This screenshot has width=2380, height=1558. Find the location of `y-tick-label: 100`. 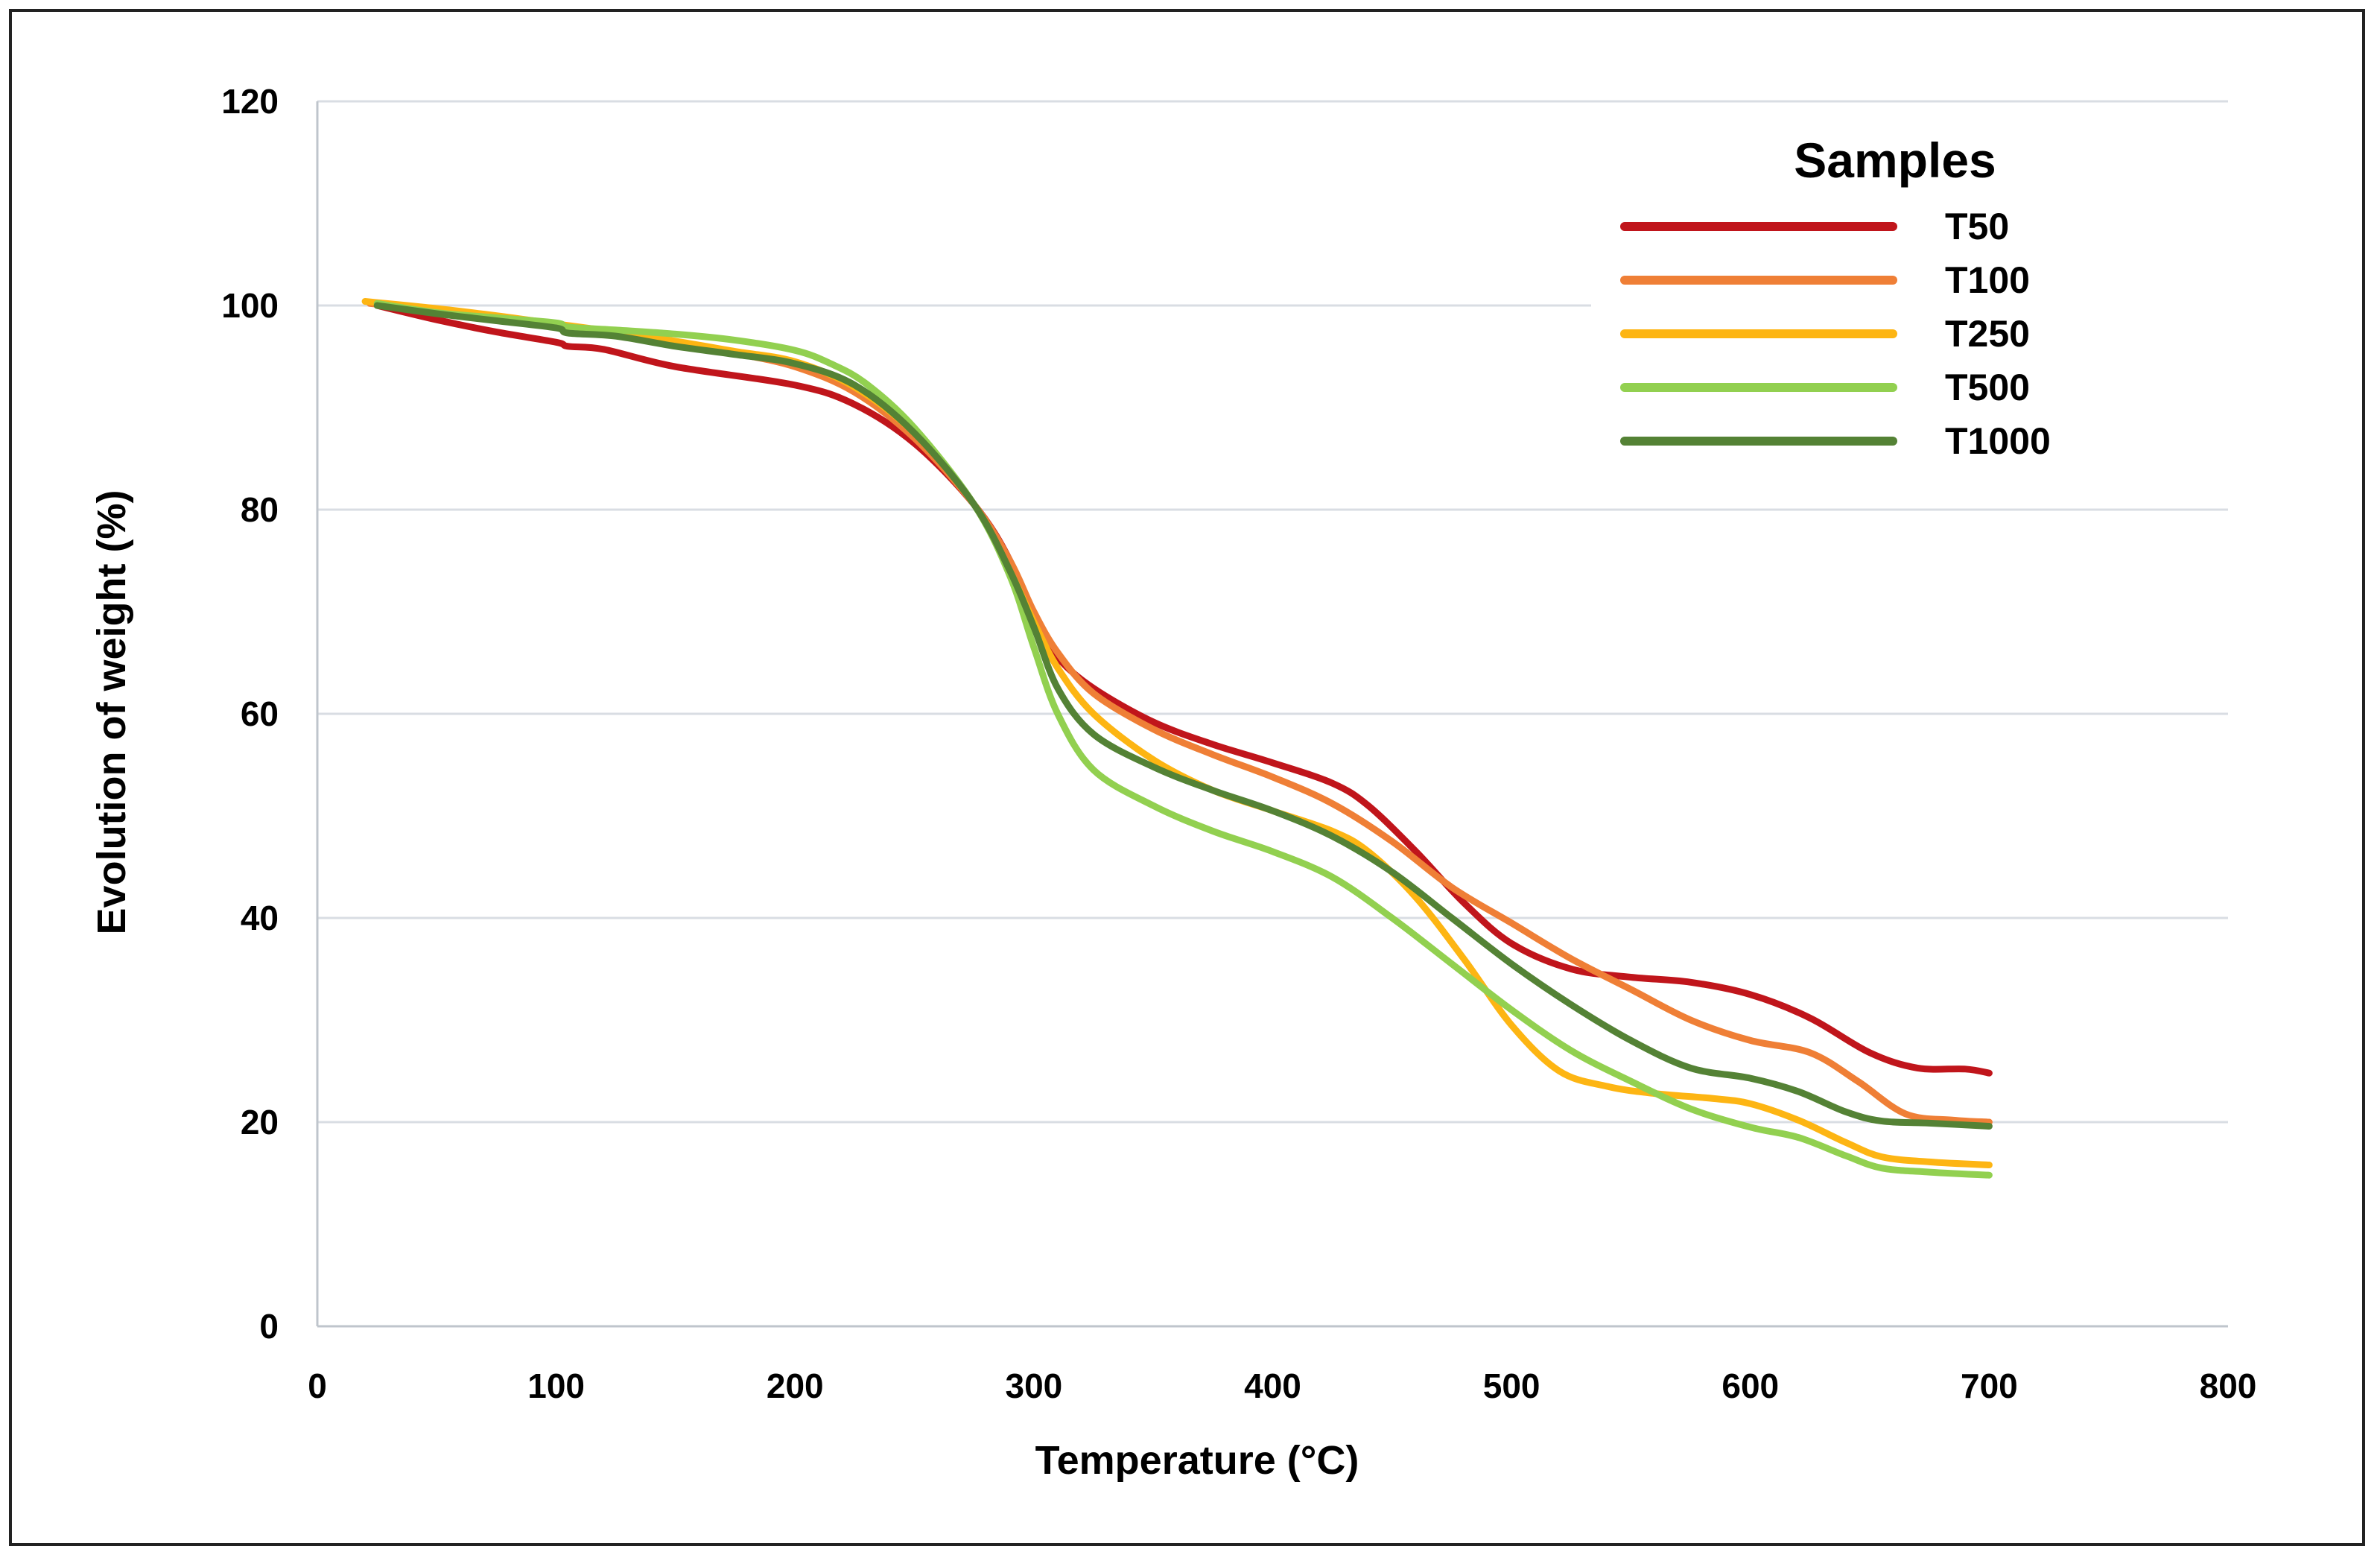

y-tick-label: 100 is located at coordinates (250, 305).